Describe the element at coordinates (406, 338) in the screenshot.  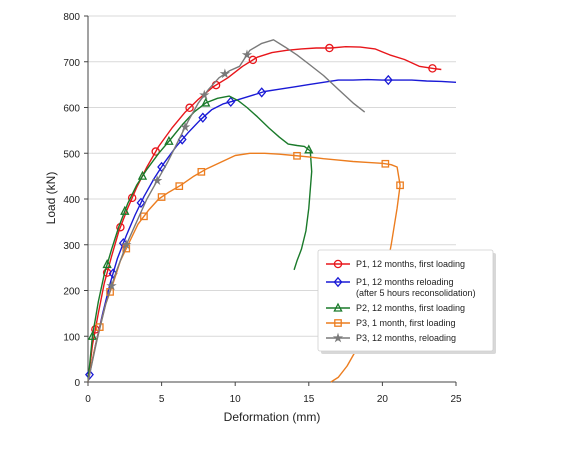
I see `legend-label: P3, 12 months, reloading` at that location.